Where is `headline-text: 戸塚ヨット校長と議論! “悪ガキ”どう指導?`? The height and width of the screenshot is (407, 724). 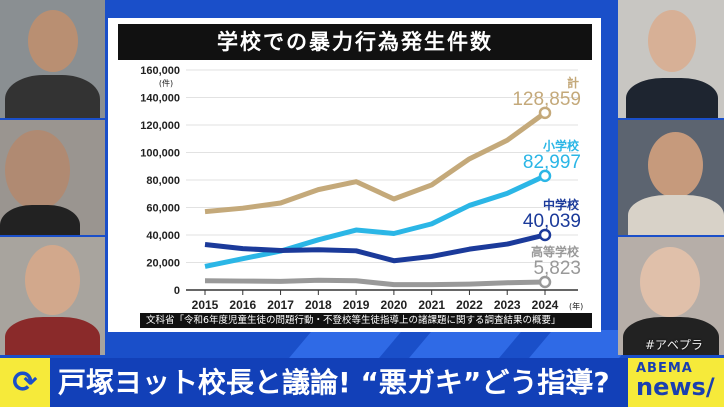
headline-text: 戸塚ヨット校長と議論! “悪ガキ”どう指導? is located at coordinates (334, 382).